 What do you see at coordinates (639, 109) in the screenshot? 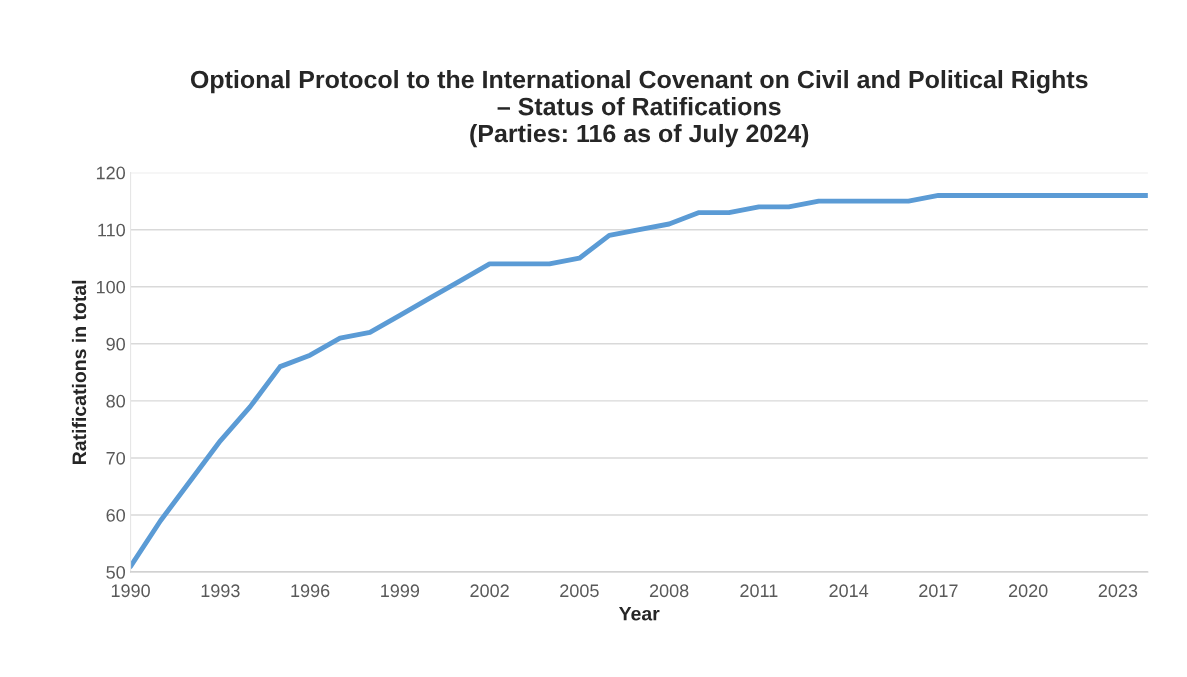
I see `chart-title: Optional Protocol to the International Covenant on Civil and Political Rights – Status of Ratifications (Parties: 116 as of July 2024)` at bounding box center [639, 109].